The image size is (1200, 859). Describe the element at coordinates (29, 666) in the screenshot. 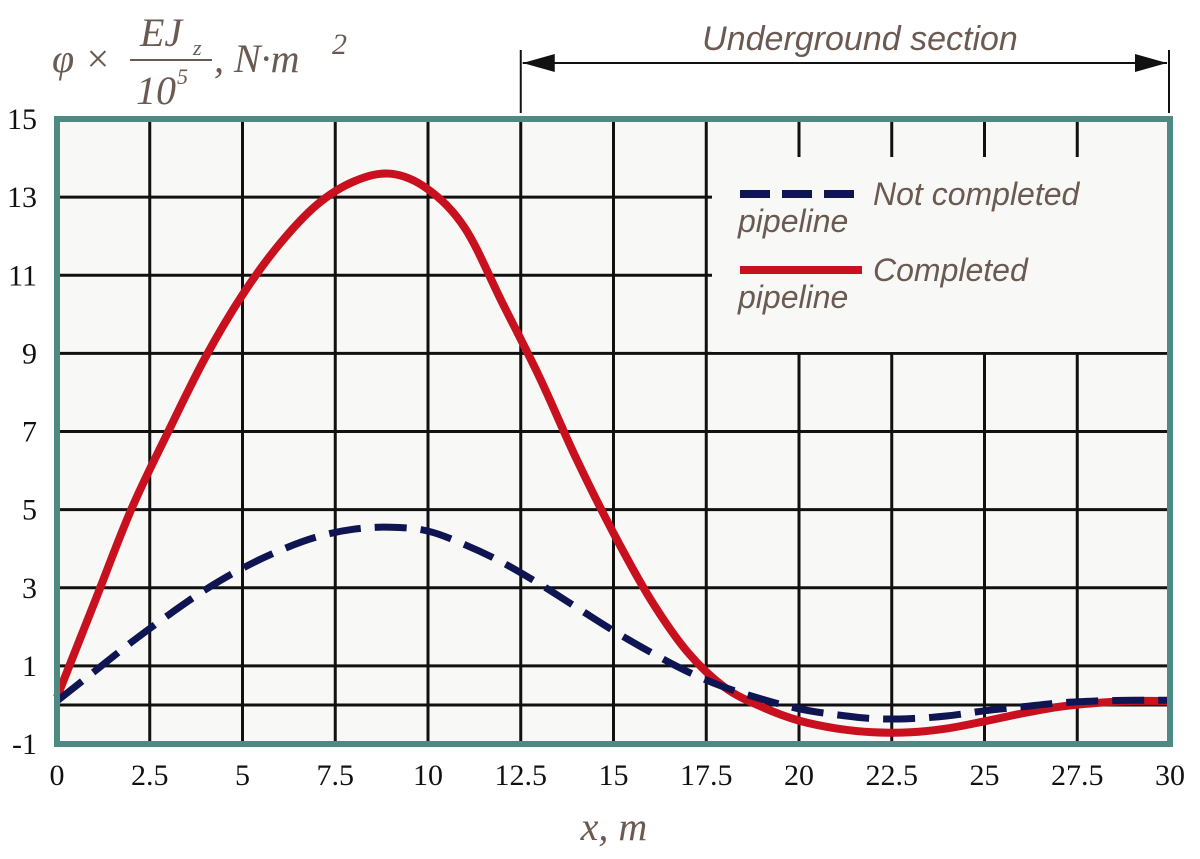

I see `y-tick-label: 1` at that location.